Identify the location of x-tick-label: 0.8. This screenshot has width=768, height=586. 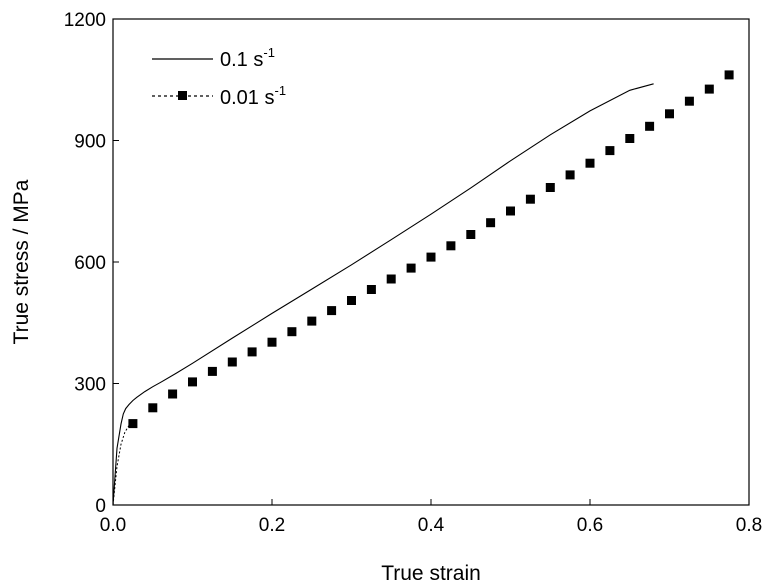
(749, 525).